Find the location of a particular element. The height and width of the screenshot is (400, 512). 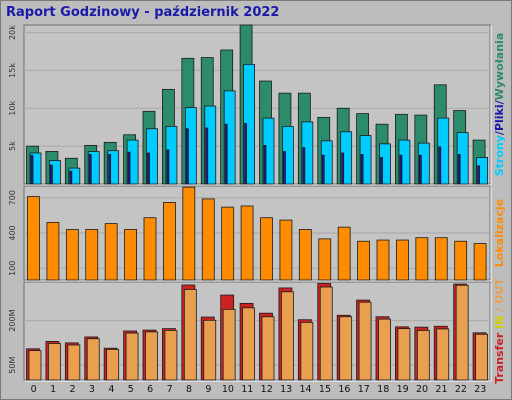

xtick-label-3: 3 is located at coordinates (92, 389).